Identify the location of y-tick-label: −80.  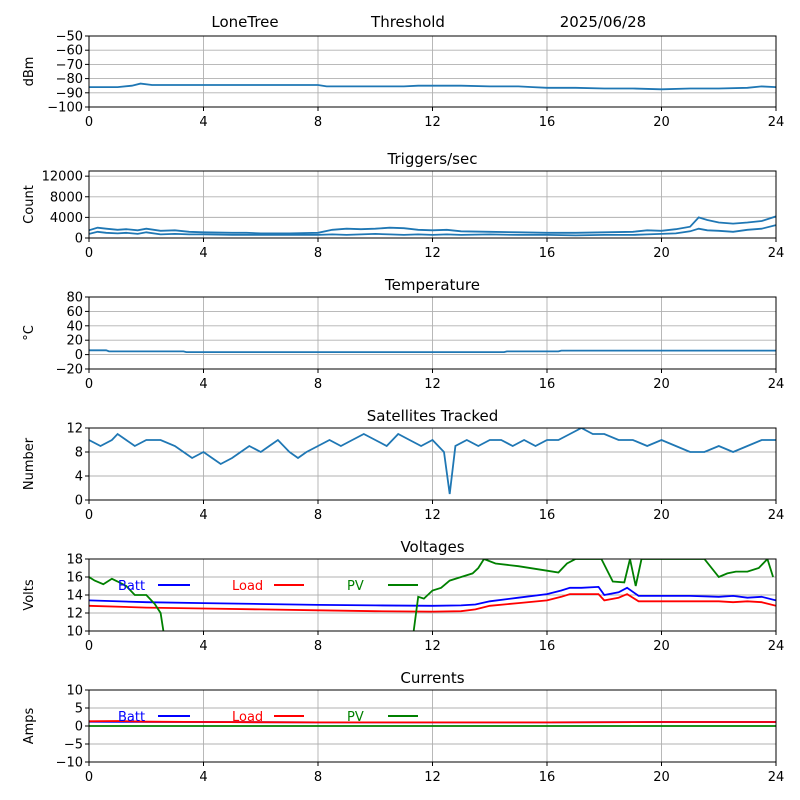
(69, 79).